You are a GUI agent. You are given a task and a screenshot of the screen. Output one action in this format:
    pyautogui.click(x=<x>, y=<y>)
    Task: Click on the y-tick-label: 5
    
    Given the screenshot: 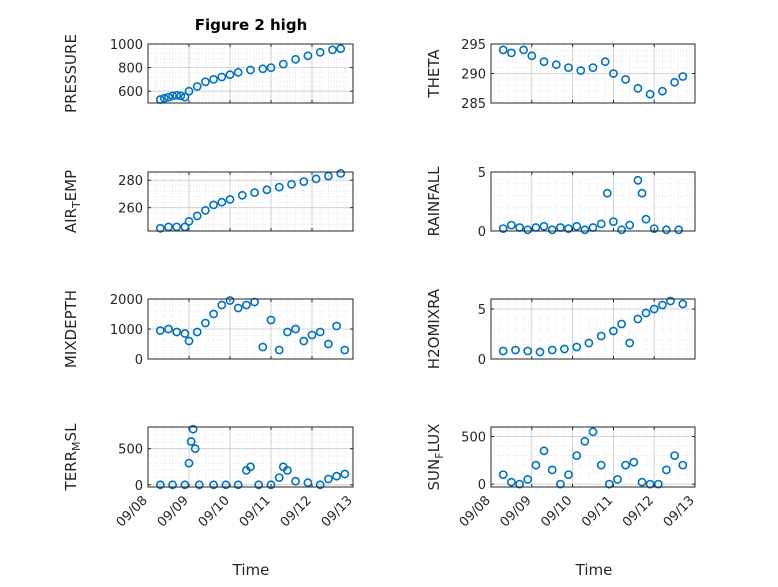 What is the action you would take?
    pyautogui.click(x=482, y=310)
    